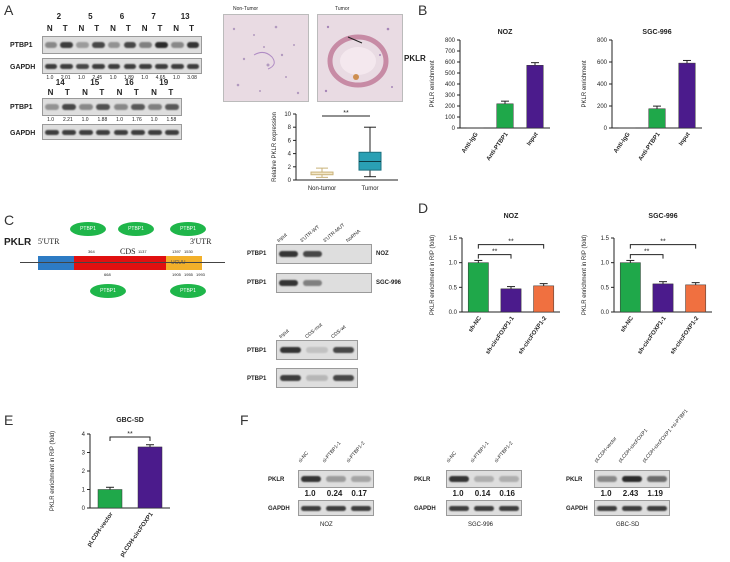 The width and height of the screenshot is (730, 562). I want to click on non-tumor-histology-image, so click(266, 58).